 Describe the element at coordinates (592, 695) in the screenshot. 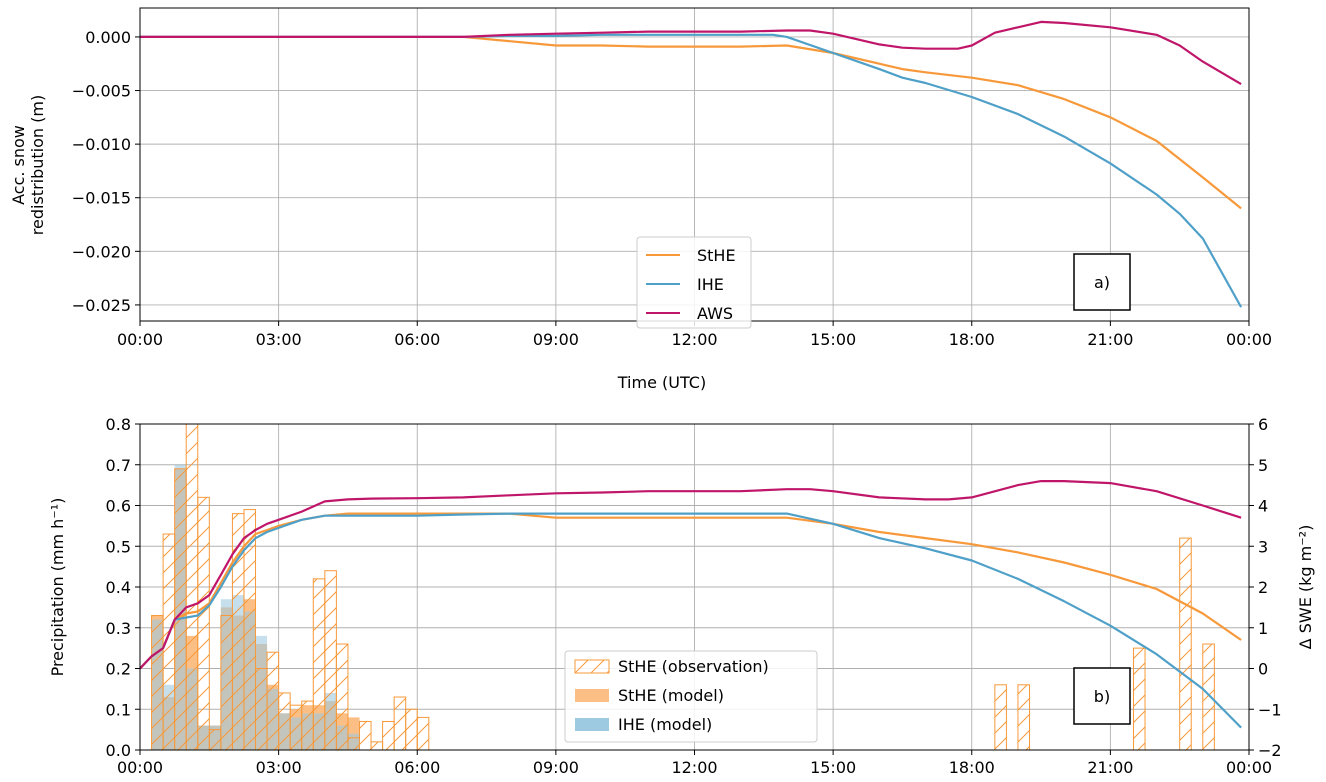

I see `legend-sthe-model-swatch` at that location.